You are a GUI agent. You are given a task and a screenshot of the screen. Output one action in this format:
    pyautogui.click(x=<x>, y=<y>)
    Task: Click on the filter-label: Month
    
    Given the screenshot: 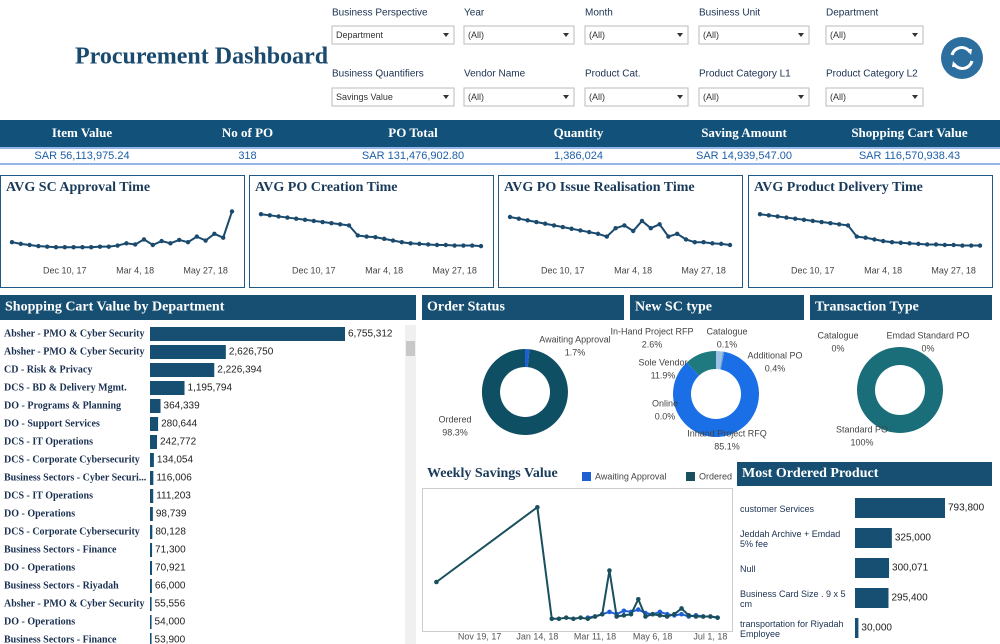 What is the action you would take?
    pyautogui.click(x=599, y=13)
    